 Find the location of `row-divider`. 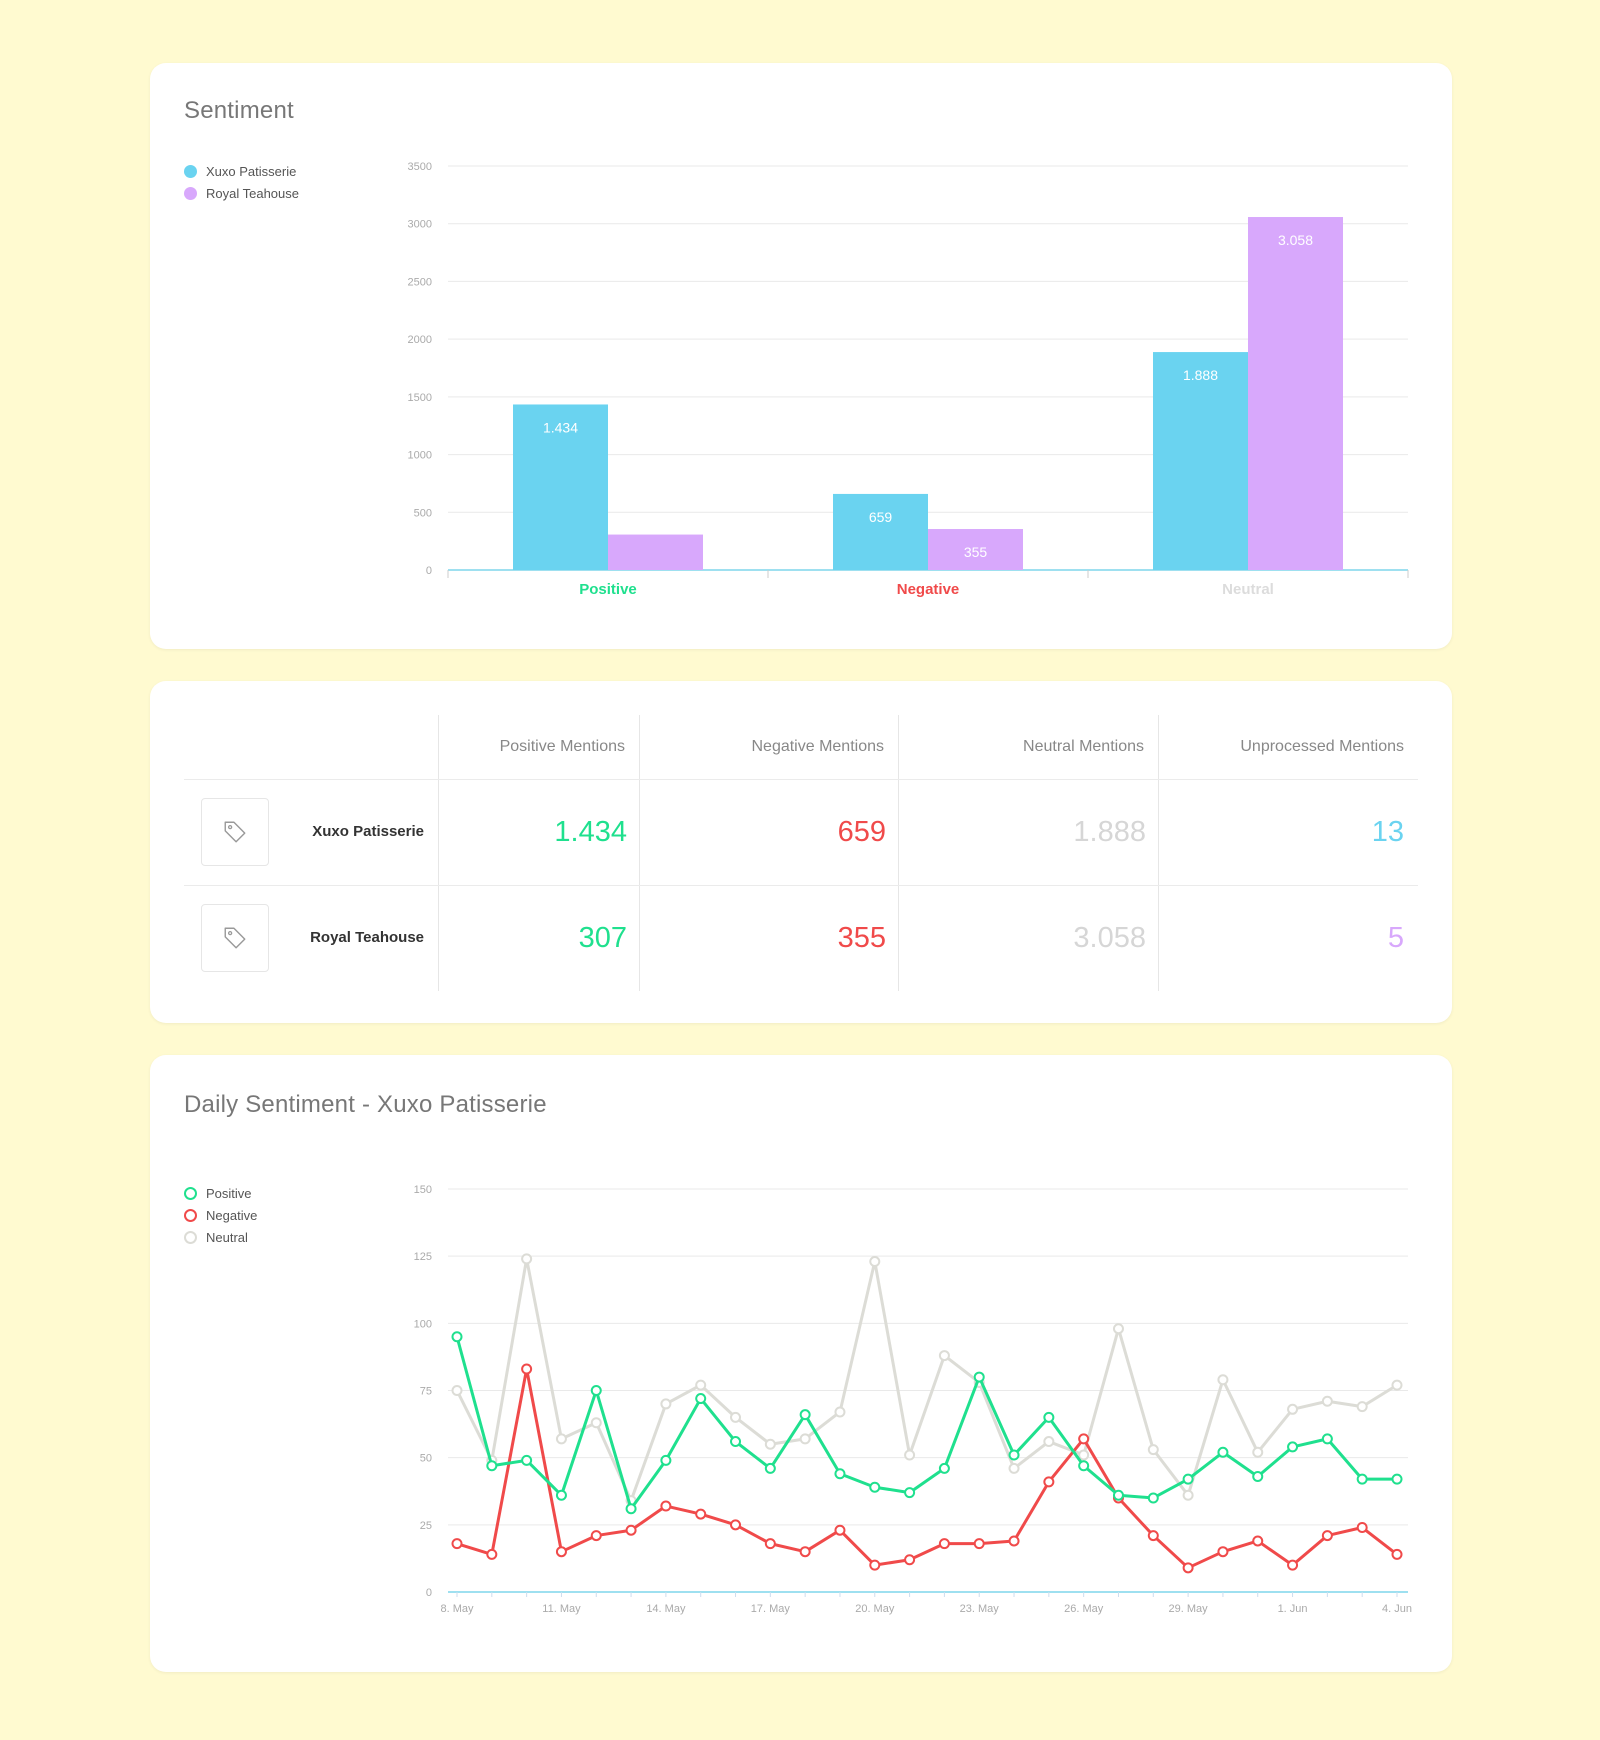

row-divider is located at coordinates (801, 885).